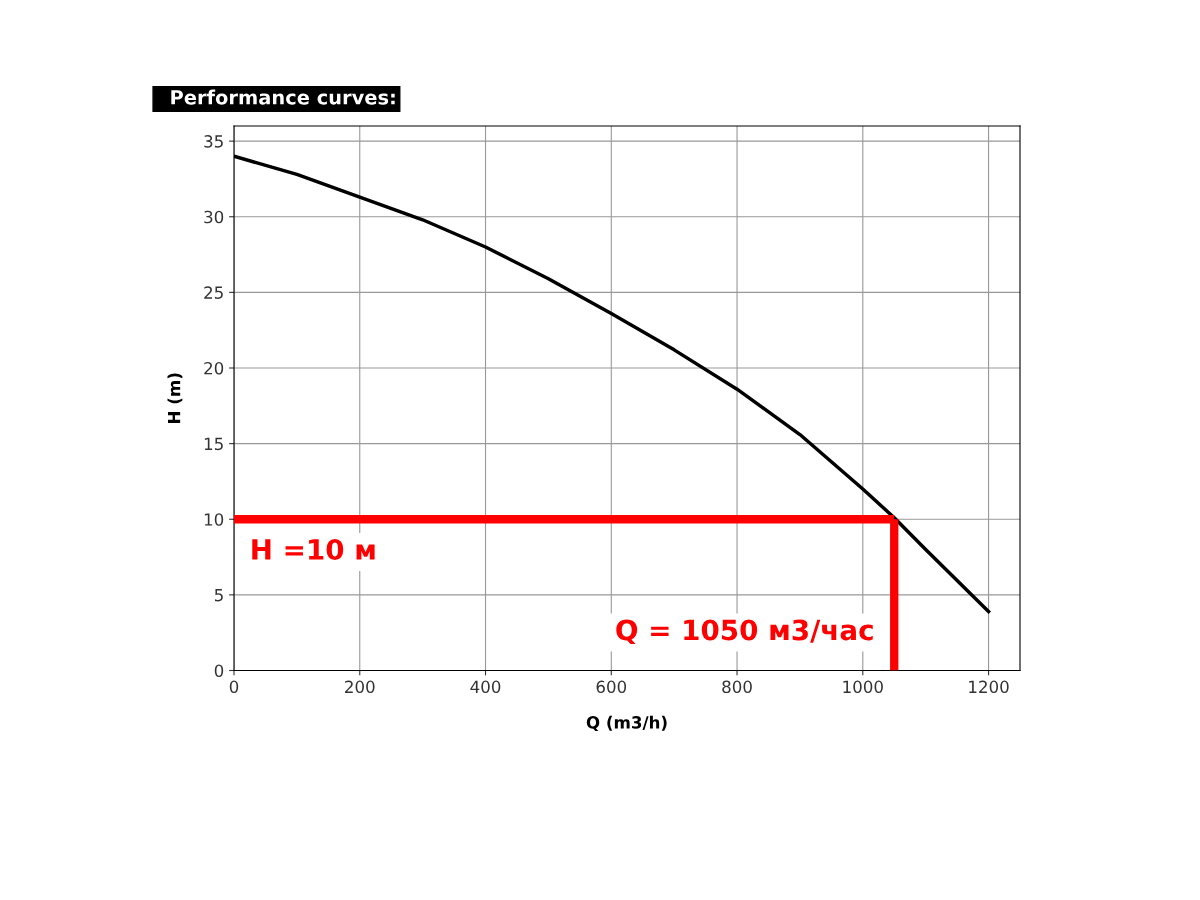  I want to click on y-tick-label: 30, so click(214, 217).